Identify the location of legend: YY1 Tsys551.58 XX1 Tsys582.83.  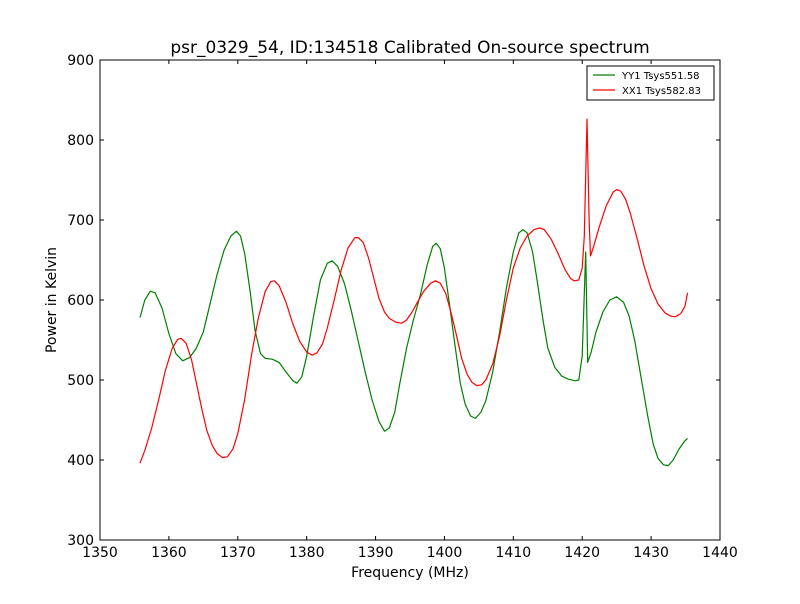
(650, 83).